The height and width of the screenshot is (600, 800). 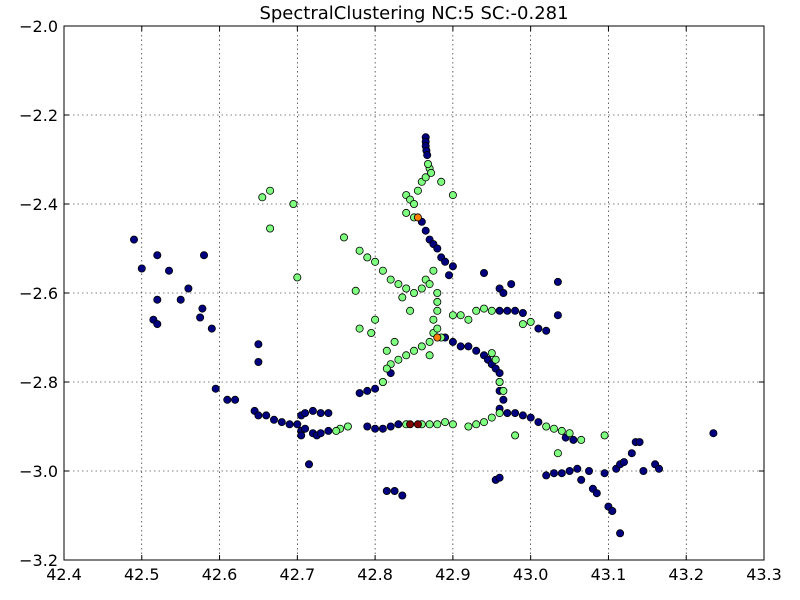 What do you see at coordinates (38, 560) in the screenshot?
I see `y-tick-label: −3.2` at bounding box center [38, 560].